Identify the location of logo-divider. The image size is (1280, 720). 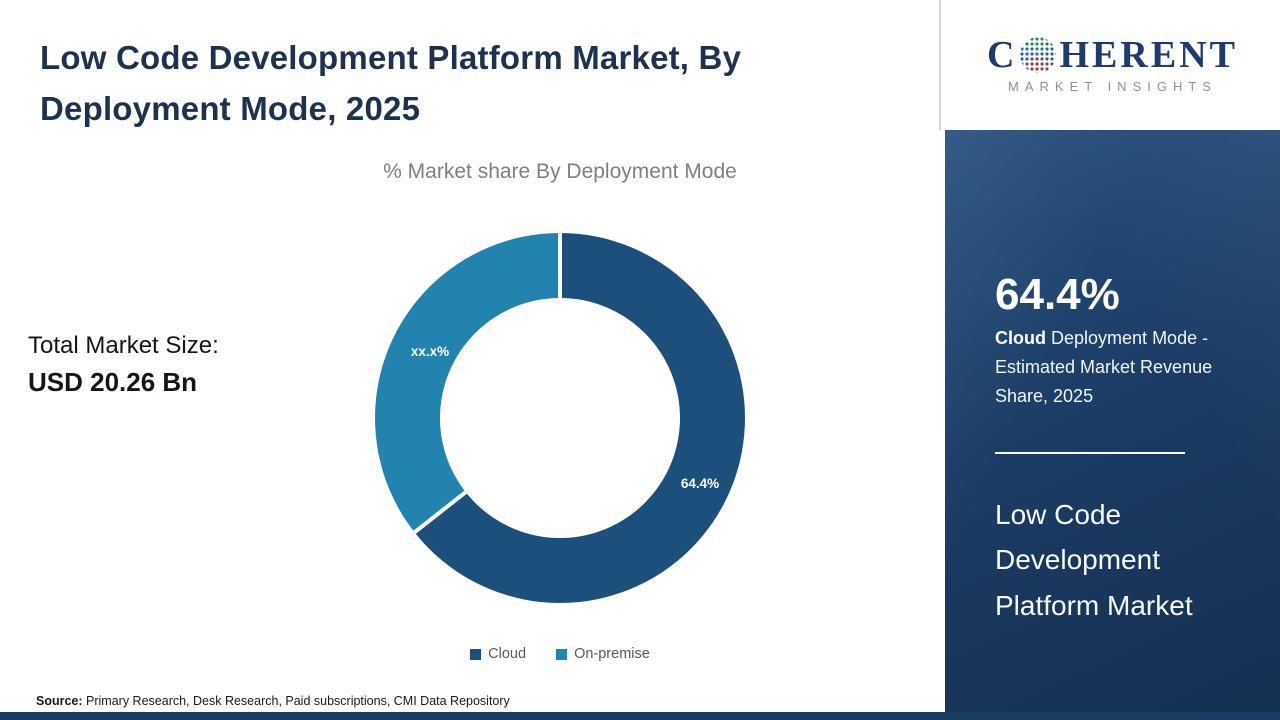
(940, 65).